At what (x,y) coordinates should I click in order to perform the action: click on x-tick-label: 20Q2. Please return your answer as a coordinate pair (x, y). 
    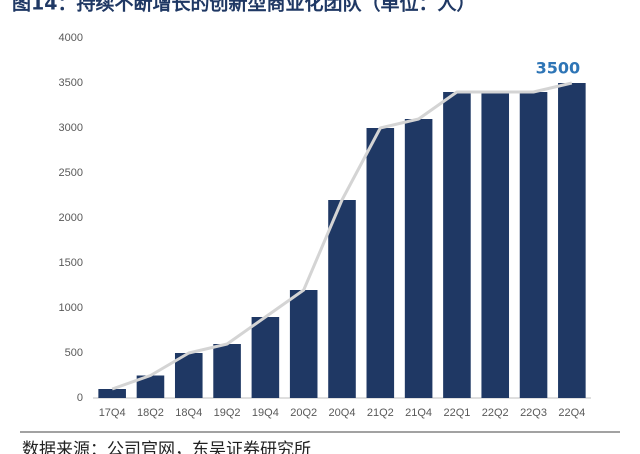
    Looking at the image, I should click on (303, 413).